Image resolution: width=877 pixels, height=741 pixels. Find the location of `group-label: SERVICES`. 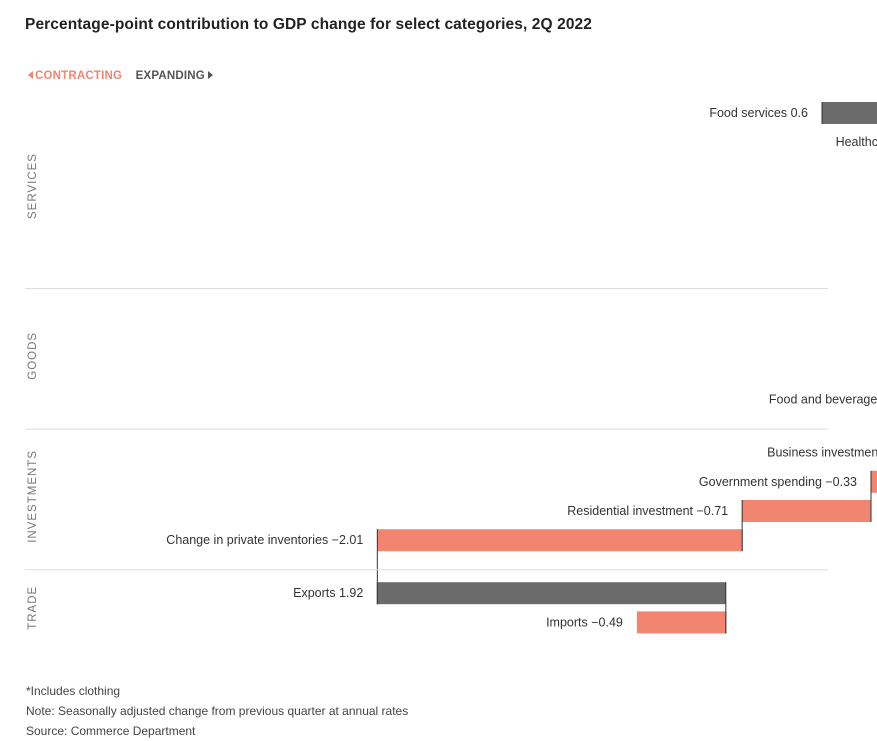

group-label: SERVICES is located at coordinates (33, 186).